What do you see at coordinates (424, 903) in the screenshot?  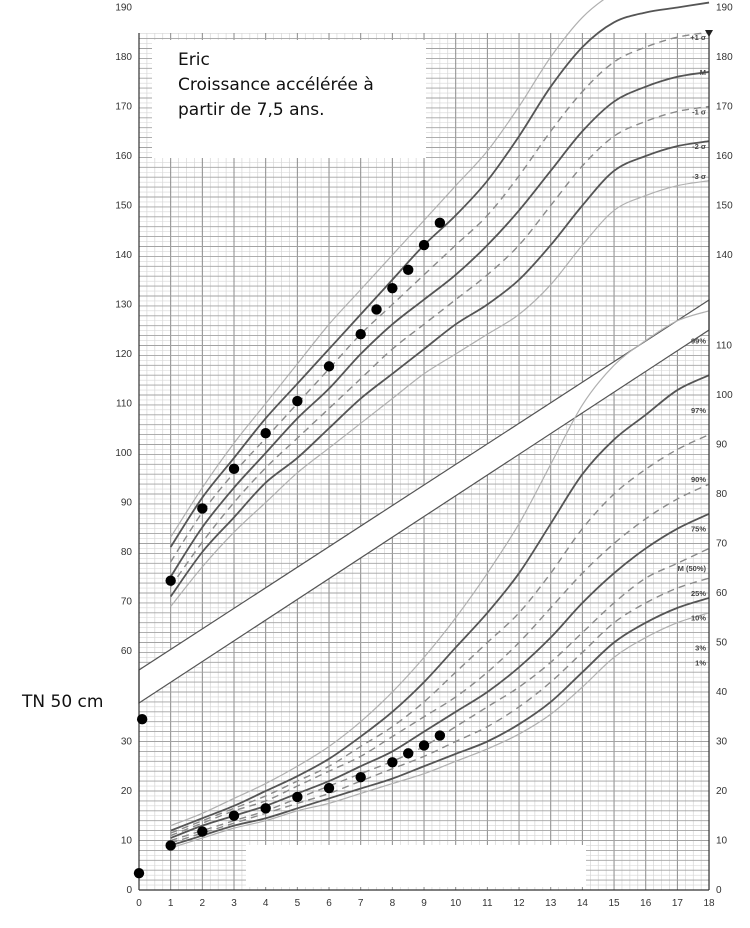 I see `x-tick-label: 9` at bounding box center [424, 903].